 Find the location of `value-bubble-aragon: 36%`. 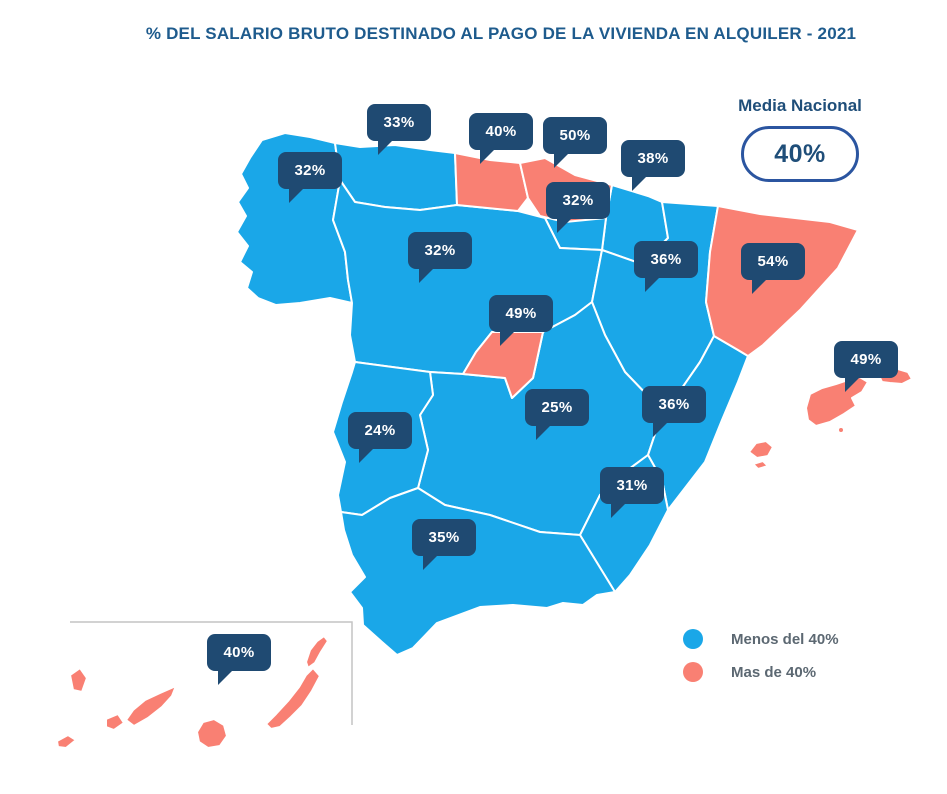

value-bubble-aragon: 36% is located at coordinates (666, 266).